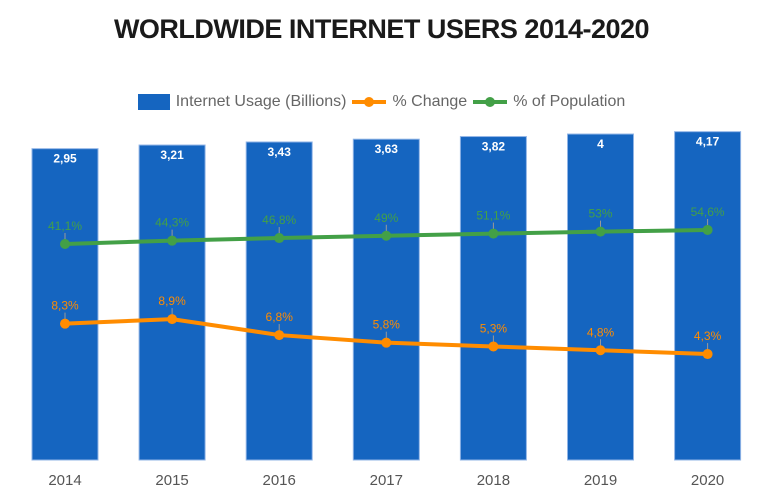  I want to click on data-label-2017: 49%, so click(386, 218).